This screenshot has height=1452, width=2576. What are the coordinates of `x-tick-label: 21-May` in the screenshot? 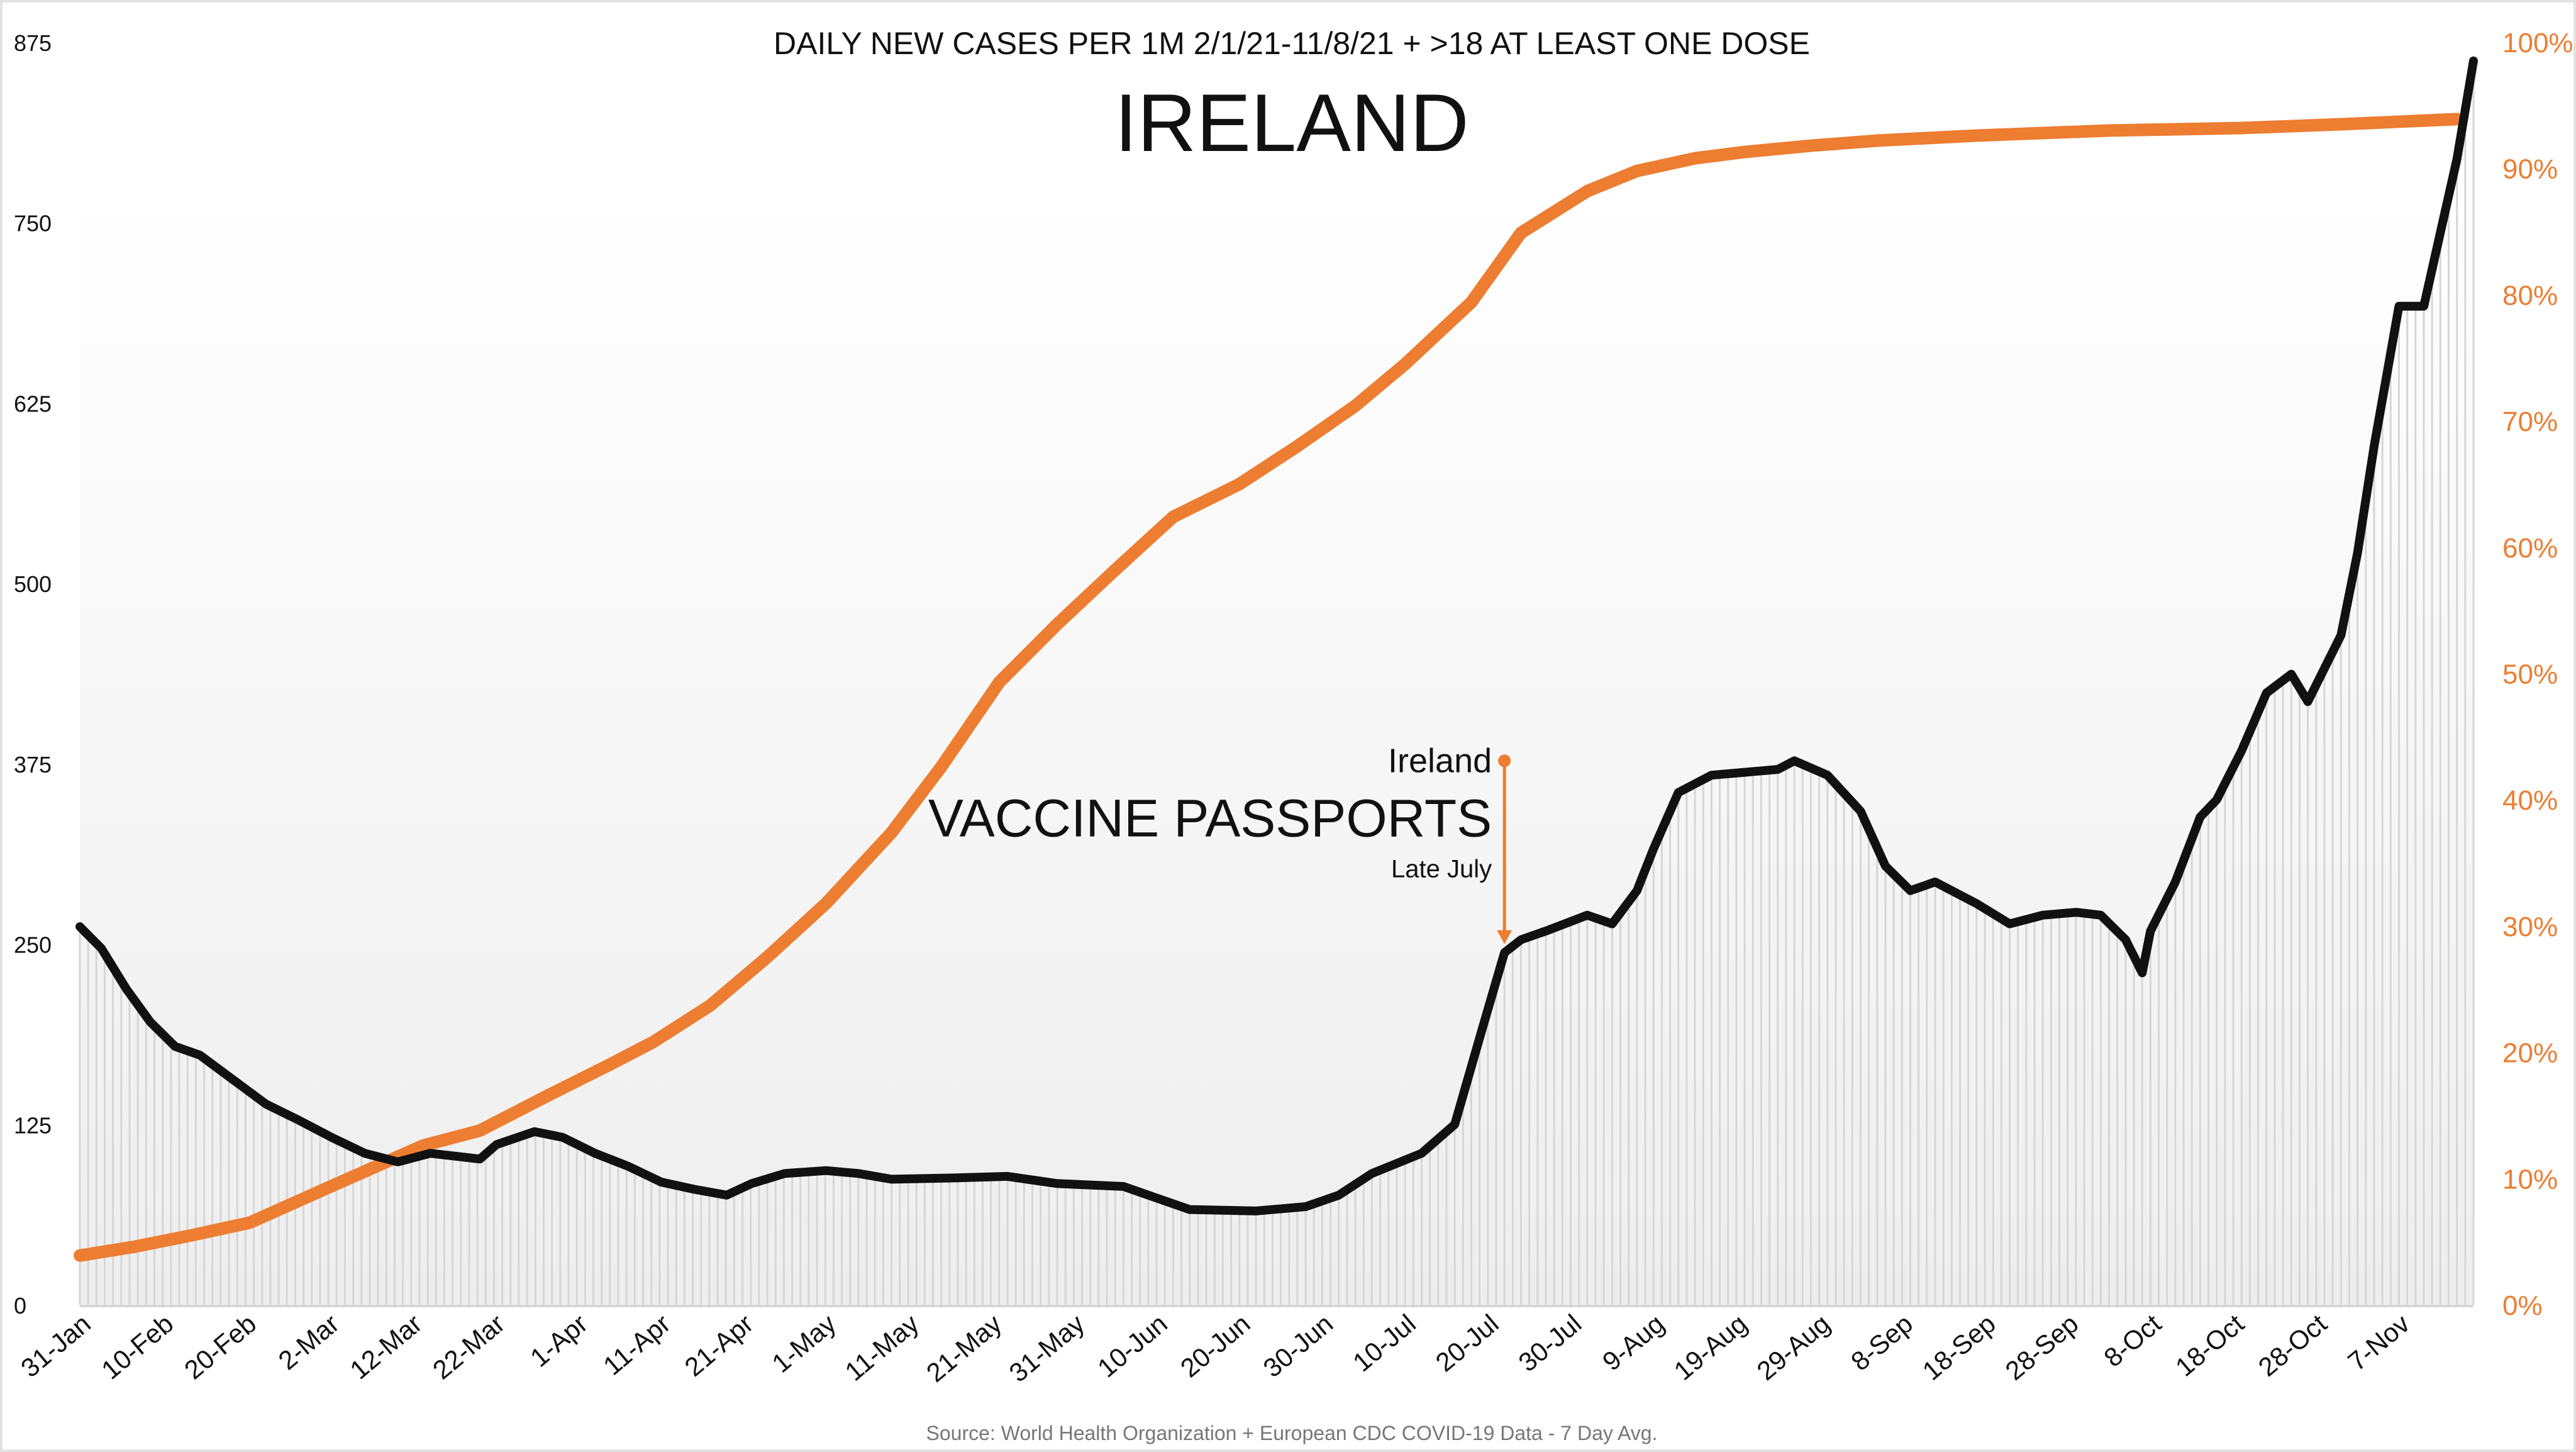 It's located at (964, 1349).